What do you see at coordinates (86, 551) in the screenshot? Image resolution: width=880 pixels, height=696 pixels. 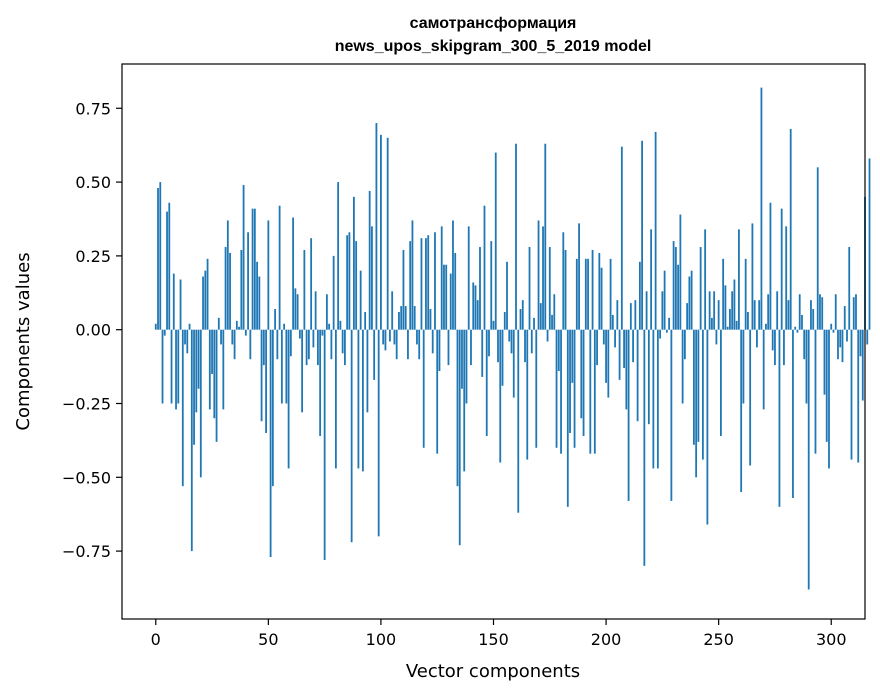 I see `y-tick-label: −0.75` at bounding box center [86, 551].